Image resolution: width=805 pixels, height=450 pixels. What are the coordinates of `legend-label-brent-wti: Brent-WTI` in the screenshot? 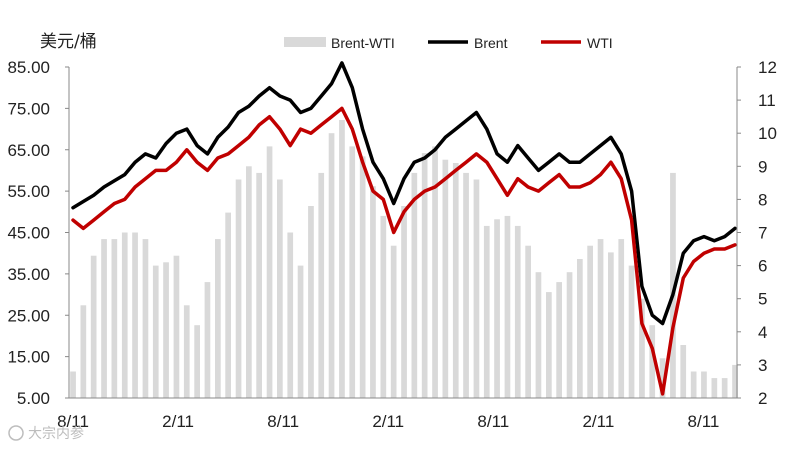 It's located at (363, 43).